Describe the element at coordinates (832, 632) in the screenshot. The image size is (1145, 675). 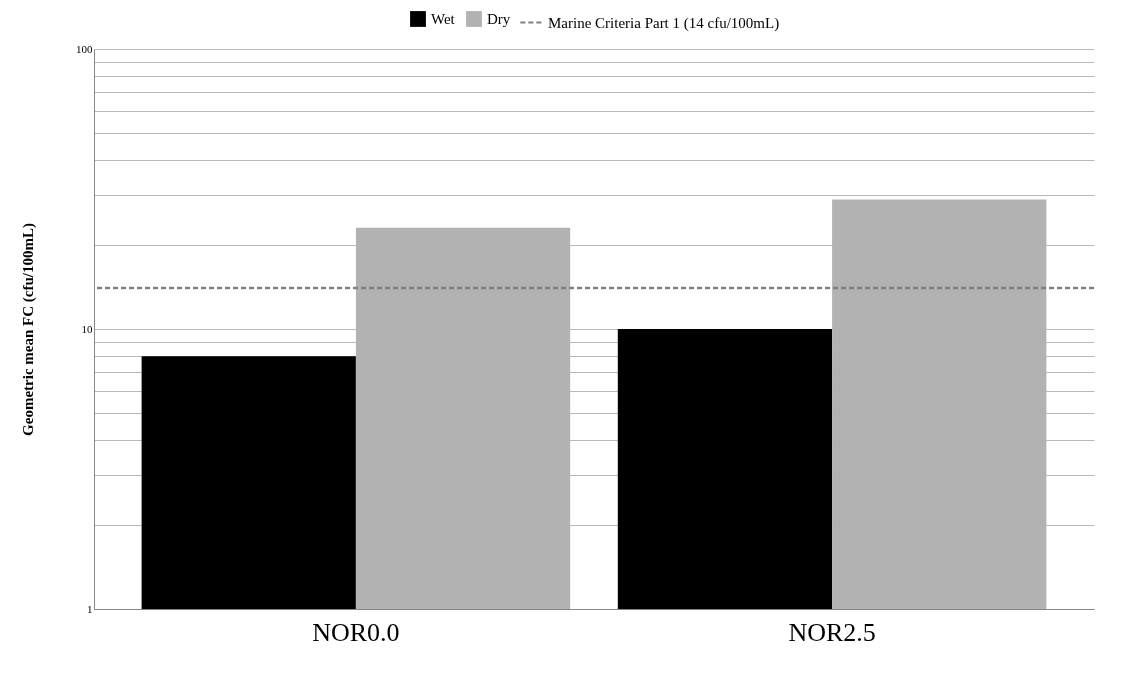
I see `x-tick-label: NOR2.5` at that location.